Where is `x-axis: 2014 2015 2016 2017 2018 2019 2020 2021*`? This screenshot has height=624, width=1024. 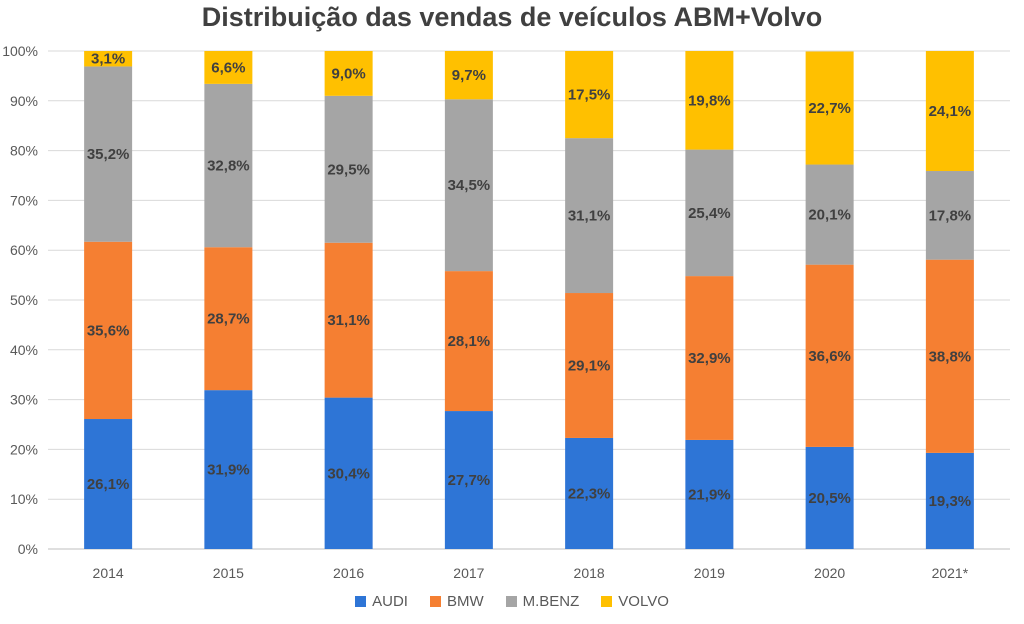
x-axis: 2014 2015 2016 2017 2018 2019 2020 2021* is located at coordinates (531, 573).